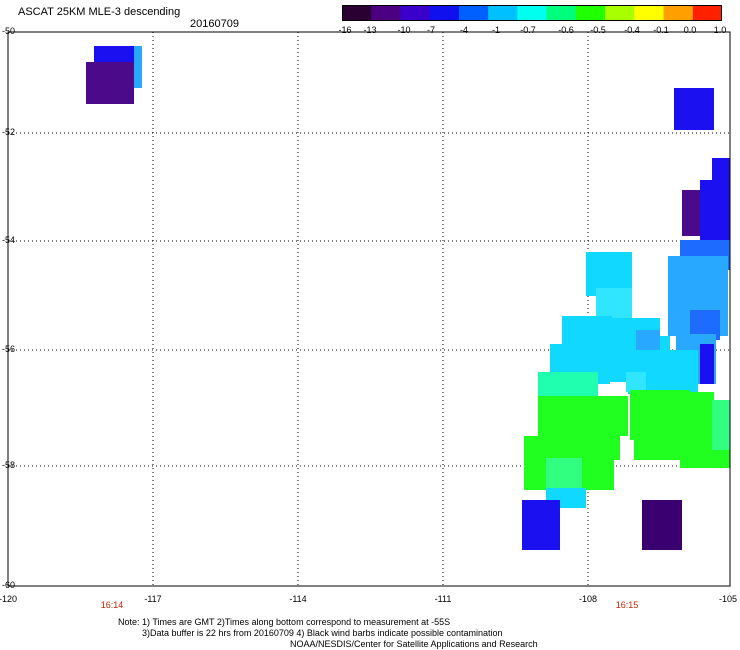  Describe the element at coordinates (627, 605) in the screenshot. I see `time-label: 16:15` at that location.